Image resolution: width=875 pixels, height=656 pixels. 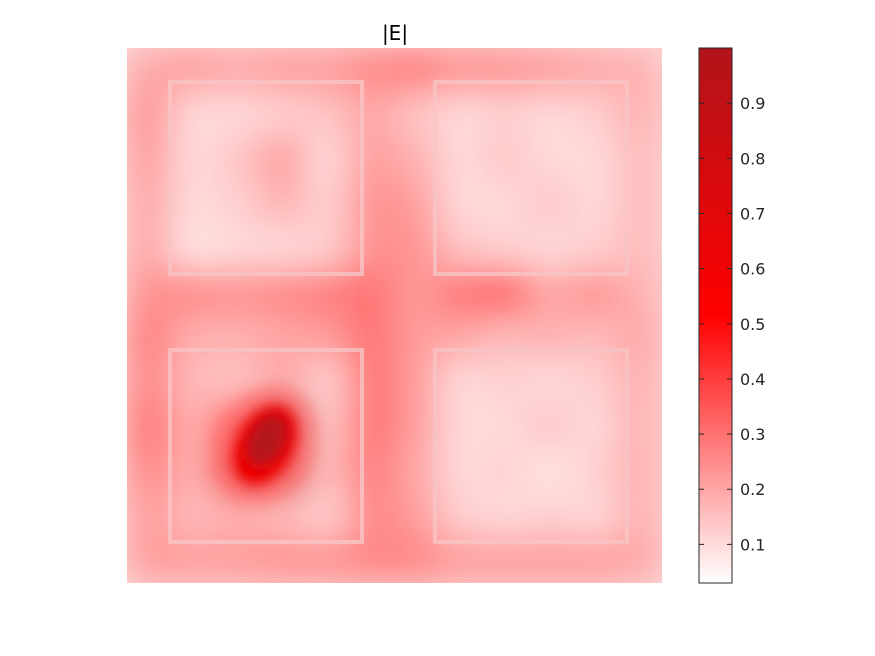 What do you see at coordinates (531, 178) in the screenshot?
I see `square-top-right` at bounding box center [531, 178].